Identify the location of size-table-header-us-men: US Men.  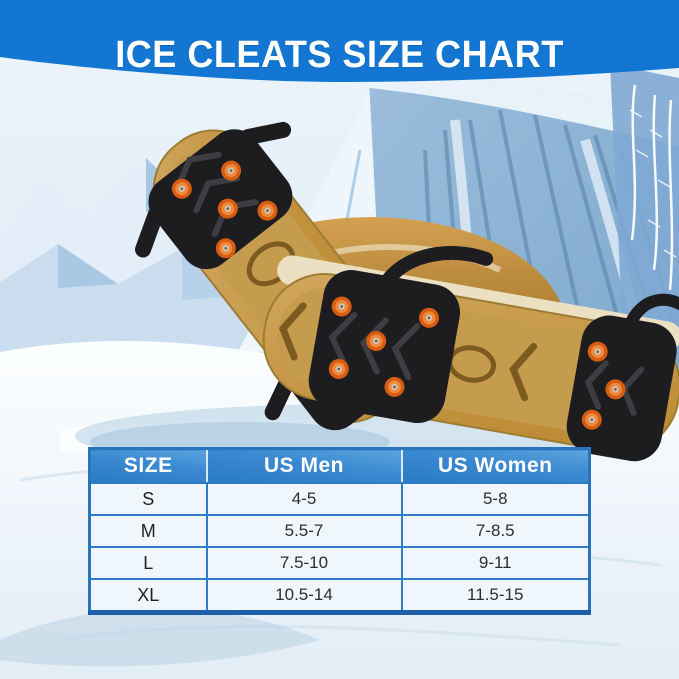
(304, 466).